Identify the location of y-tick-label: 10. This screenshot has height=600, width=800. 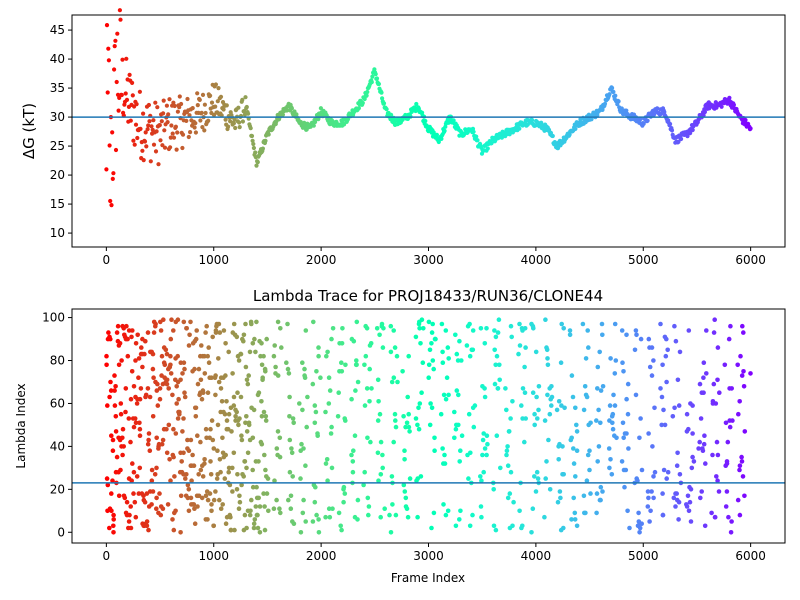
(57, 233).